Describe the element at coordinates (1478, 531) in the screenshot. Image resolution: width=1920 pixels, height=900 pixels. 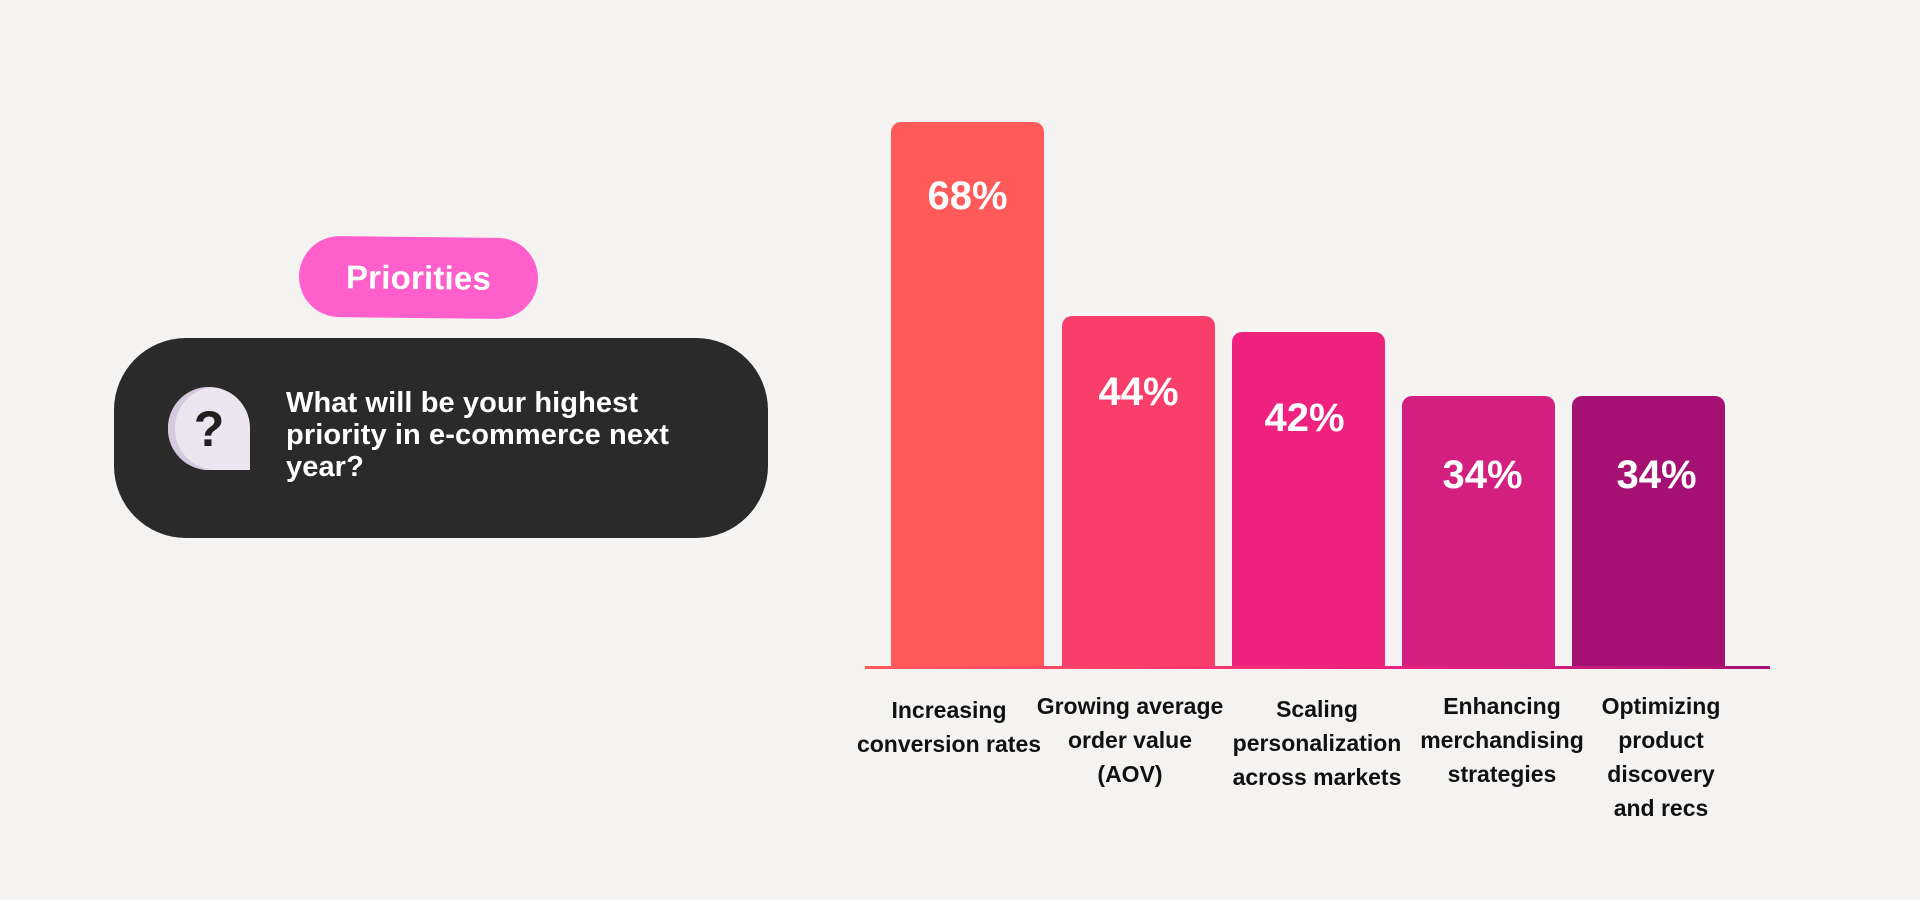
I see `bar-4: 34%` at that location.